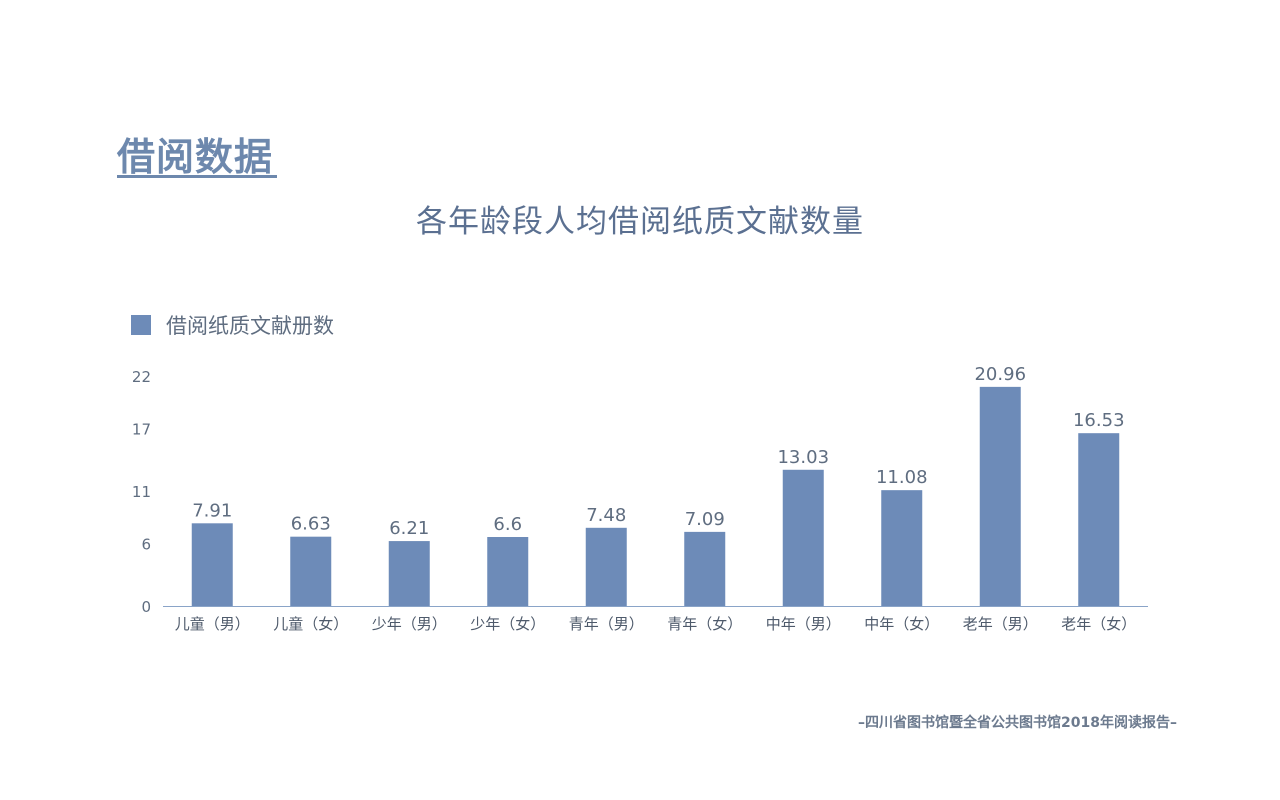 This screenshot has width=1280, height=800. I want to click on chart-legend: 借阅纸质文献册数, so click(232, 325).